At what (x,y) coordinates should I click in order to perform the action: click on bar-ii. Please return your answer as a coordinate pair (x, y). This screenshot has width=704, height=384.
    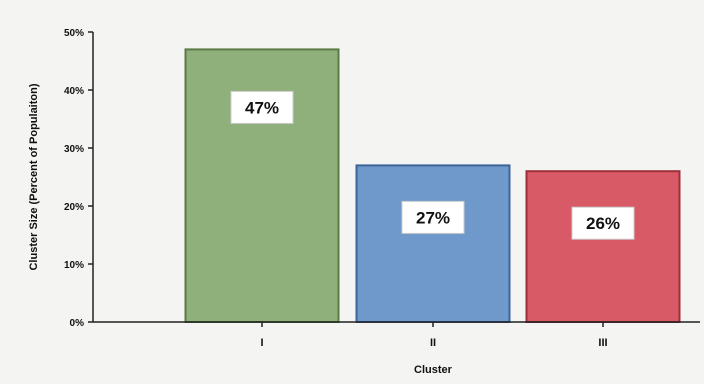
    Looking at the image, I should click on (433, 243).